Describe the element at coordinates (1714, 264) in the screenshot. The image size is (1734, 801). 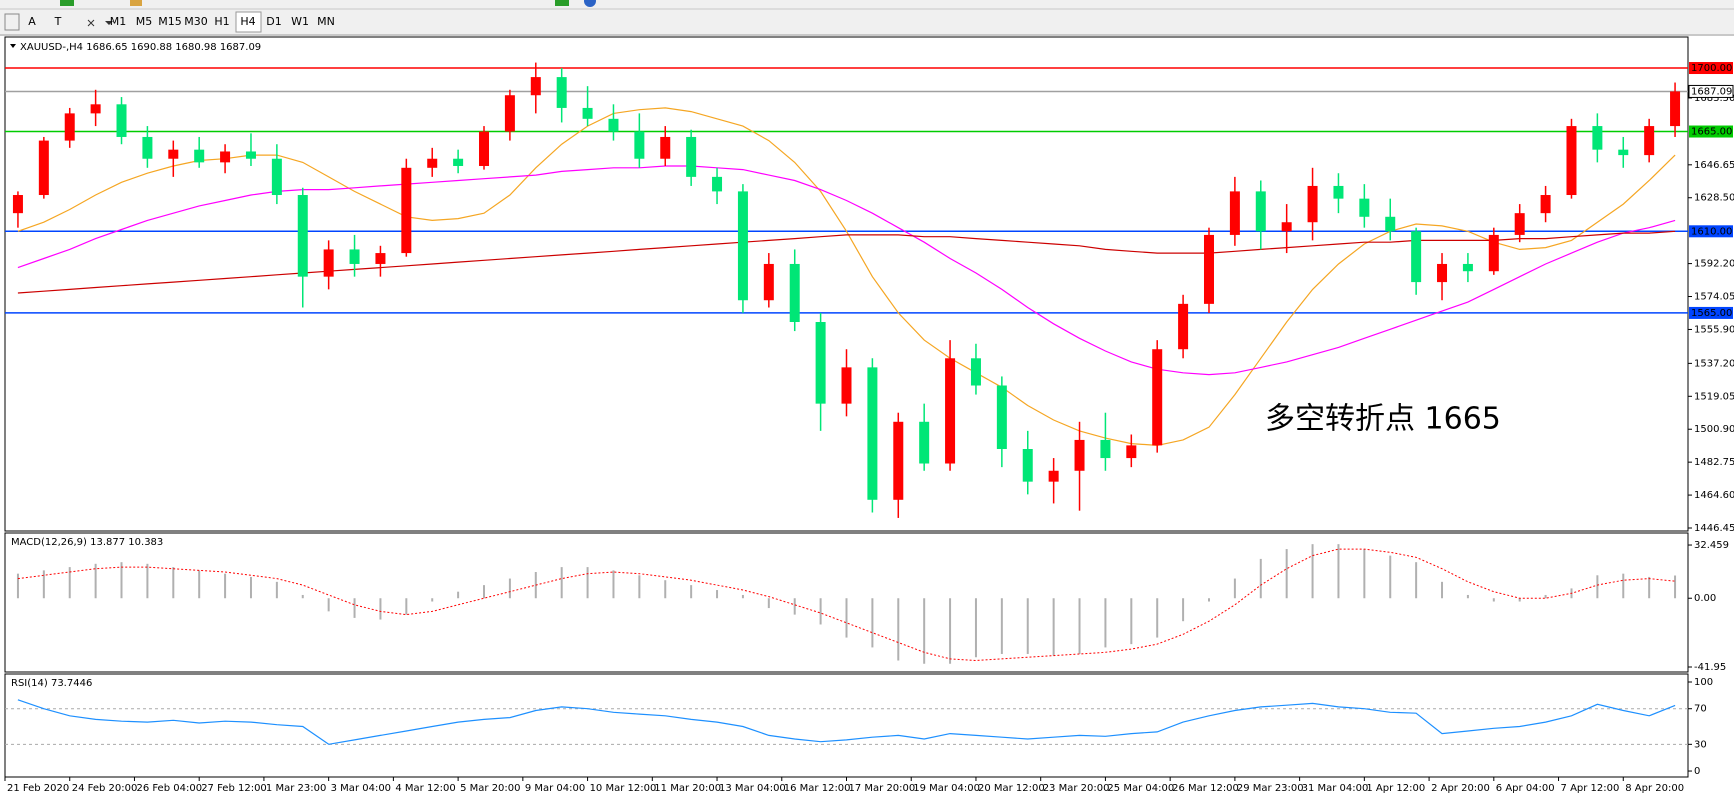
I see `y-tick-label: 1592.20` at that location.